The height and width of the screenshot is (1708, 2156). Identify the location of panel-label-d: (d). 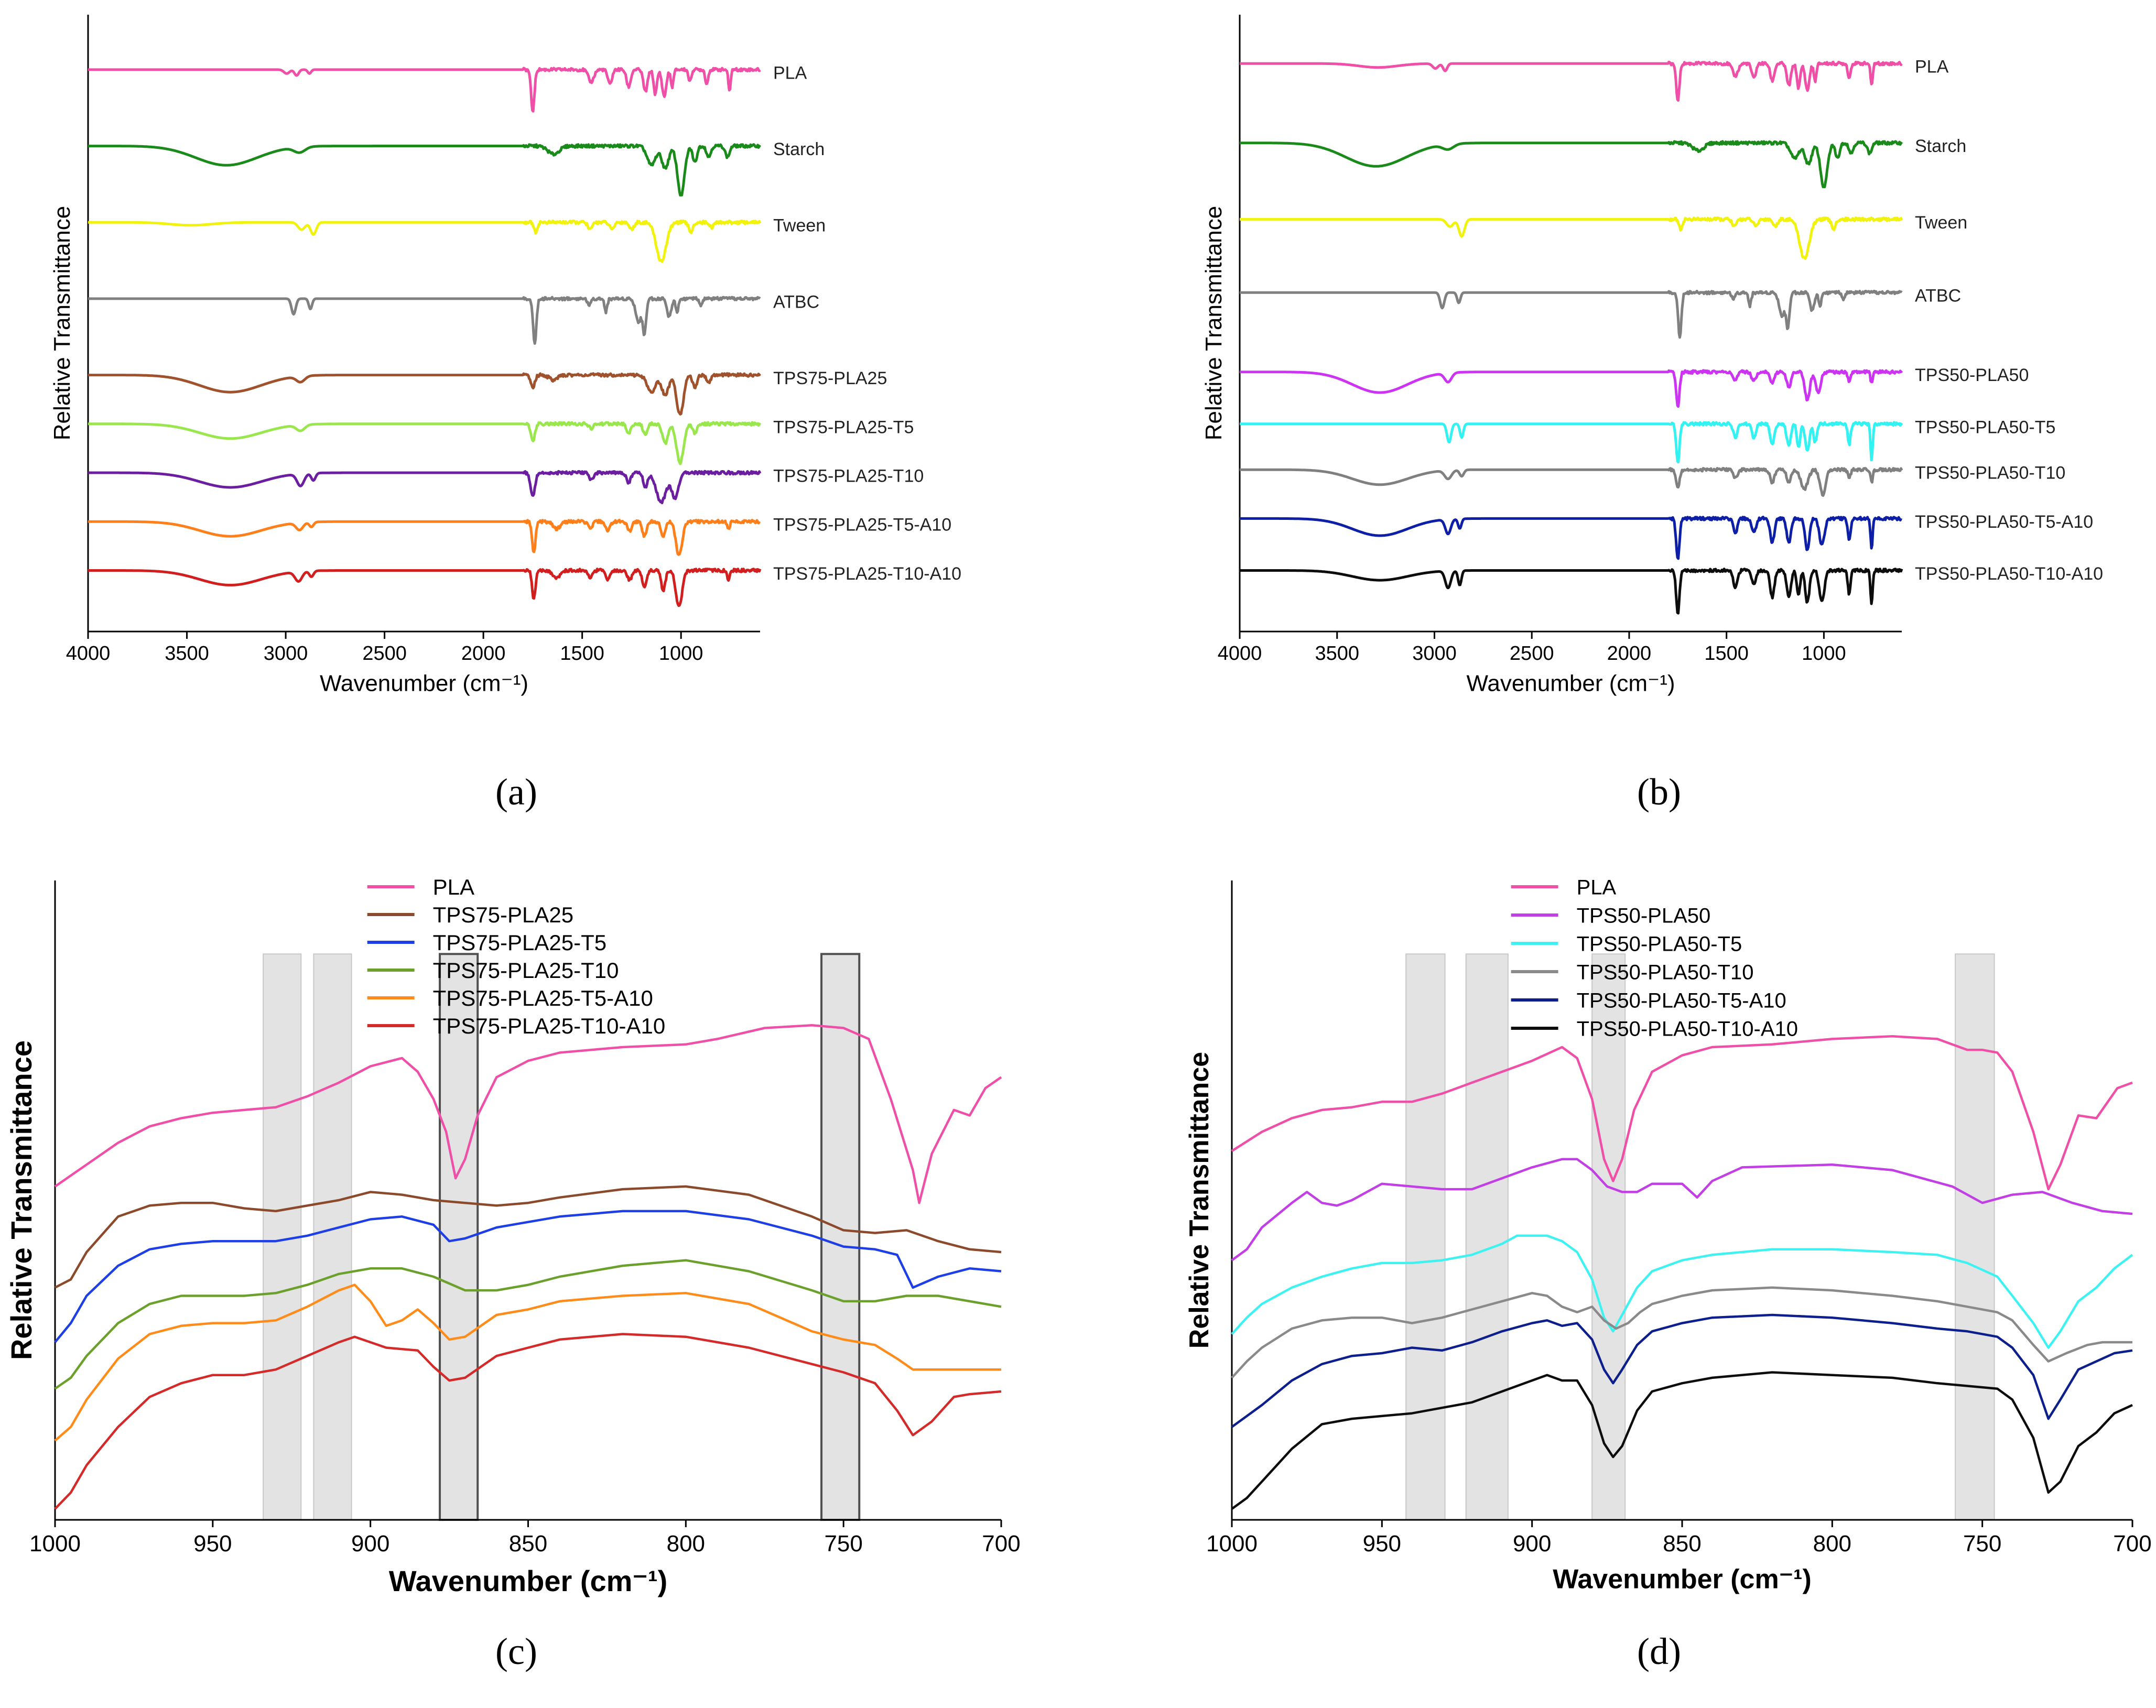
(1659, 1651).